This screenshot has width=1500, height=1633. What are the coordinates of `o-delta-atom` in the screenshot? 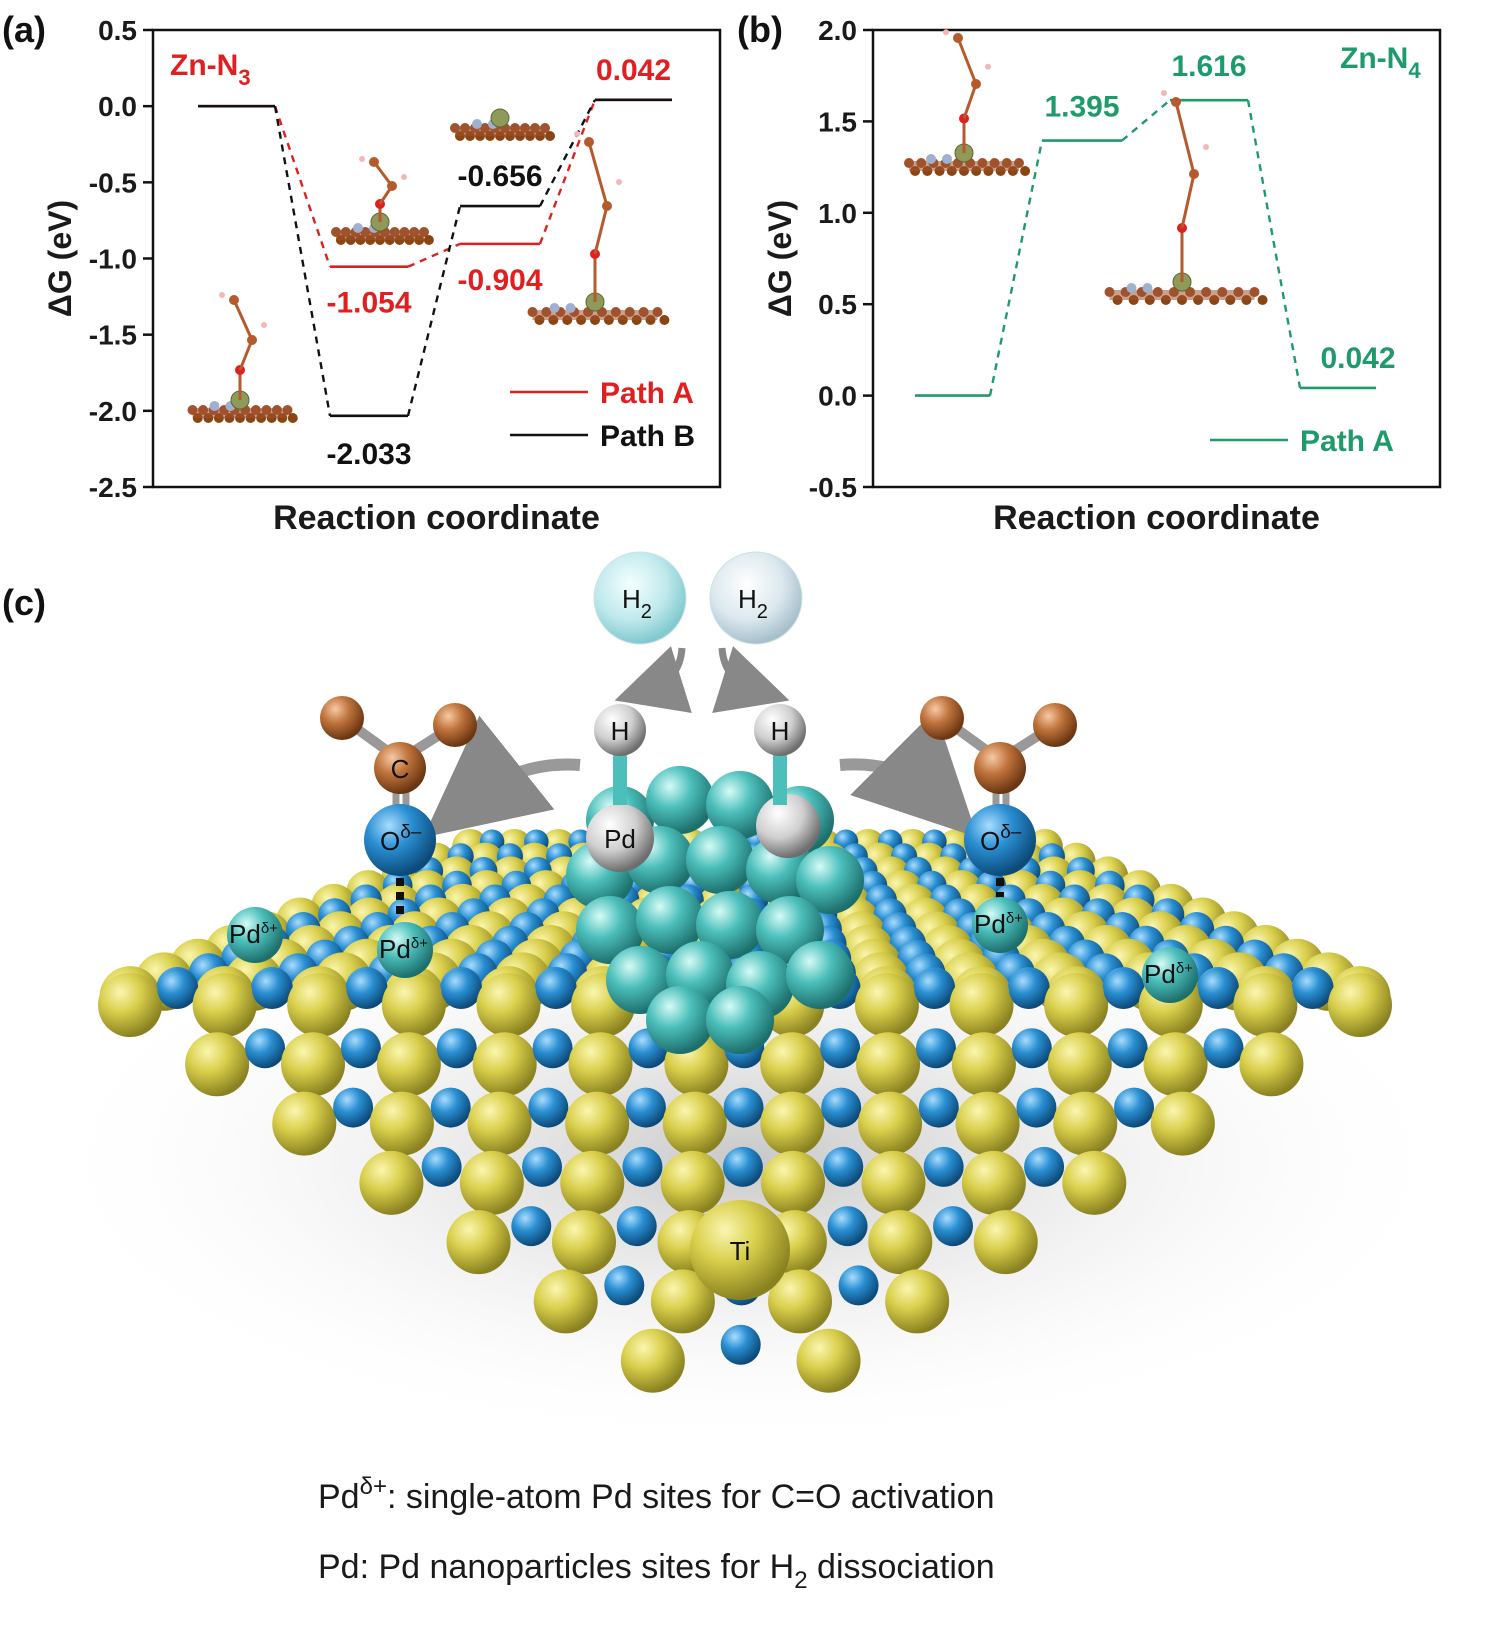 It's located at (400, 840).